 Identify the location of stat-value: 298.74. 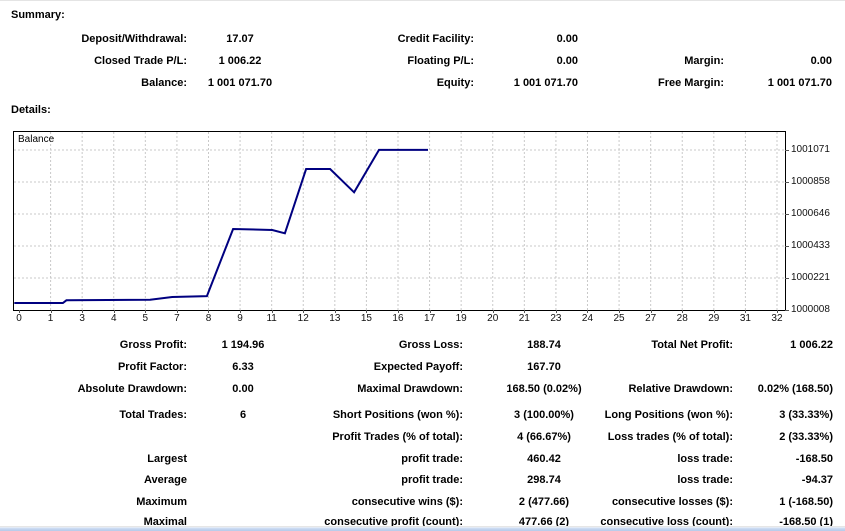
(544, 480).